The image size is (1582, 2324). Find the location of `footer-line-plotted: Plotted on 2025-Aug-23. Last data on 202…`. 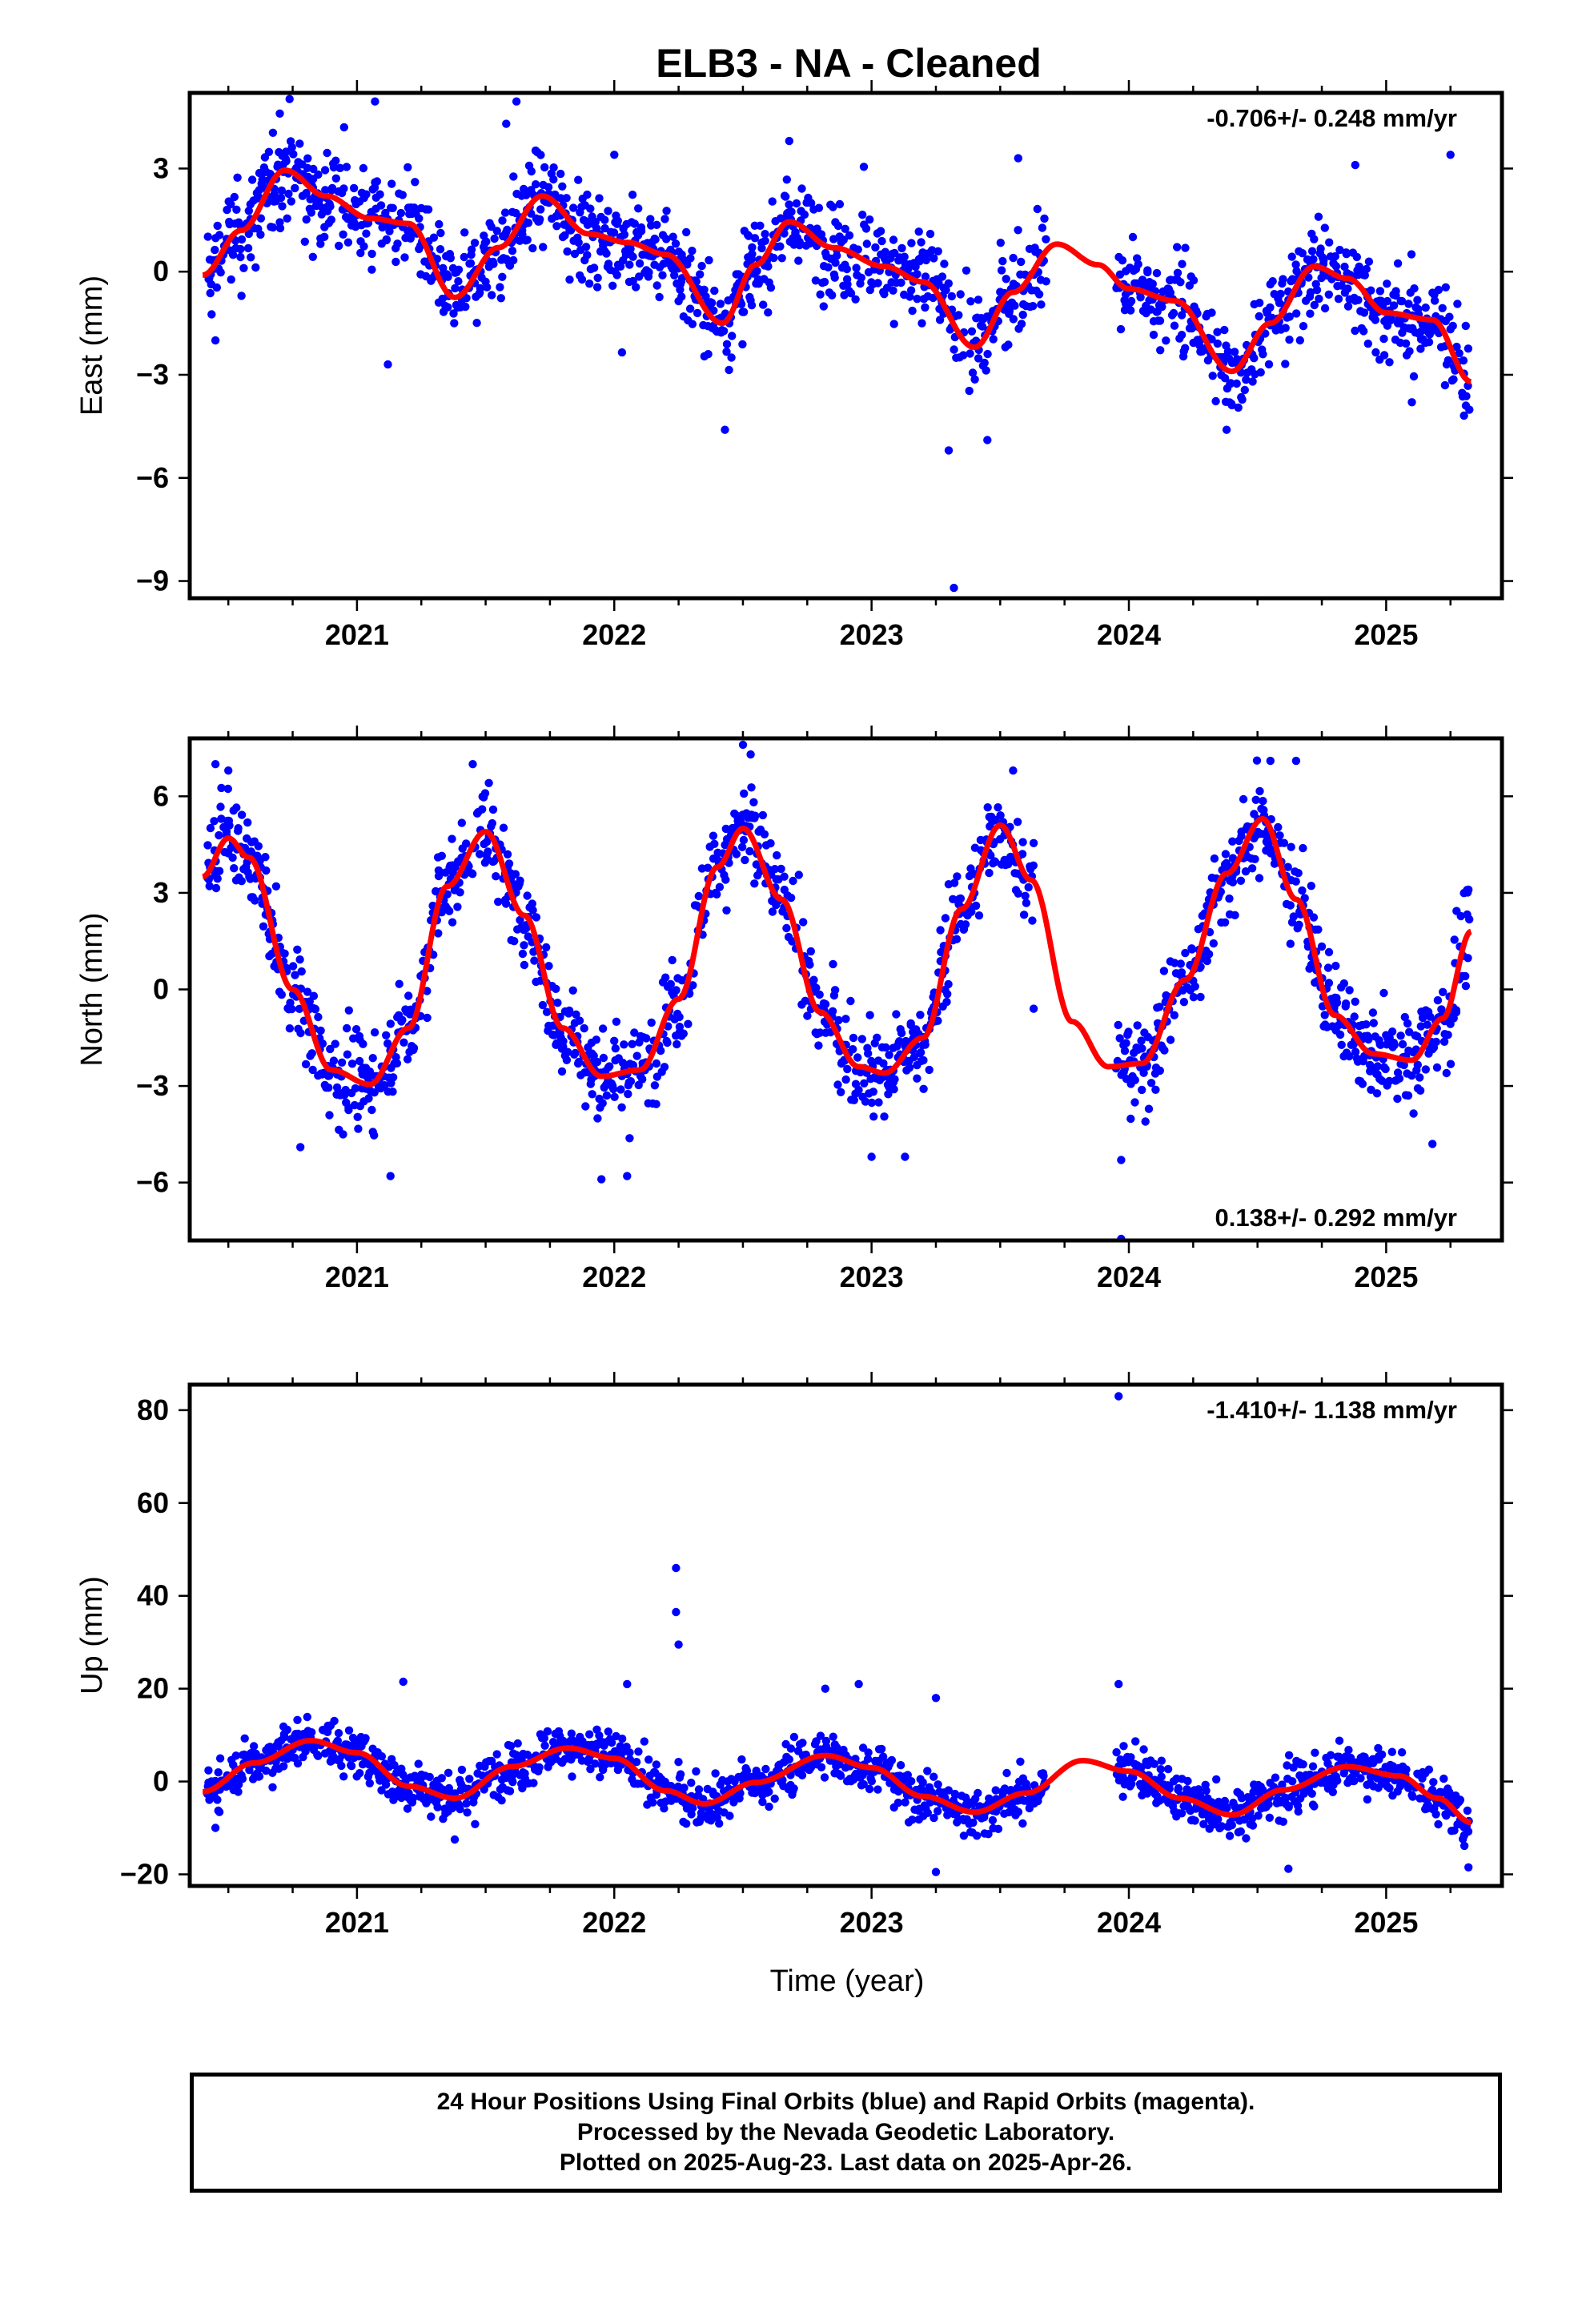

footer-line-plotted: Plotted on 2025-Aug-23. Last data on 202… is located at coordinates (846, 2162).